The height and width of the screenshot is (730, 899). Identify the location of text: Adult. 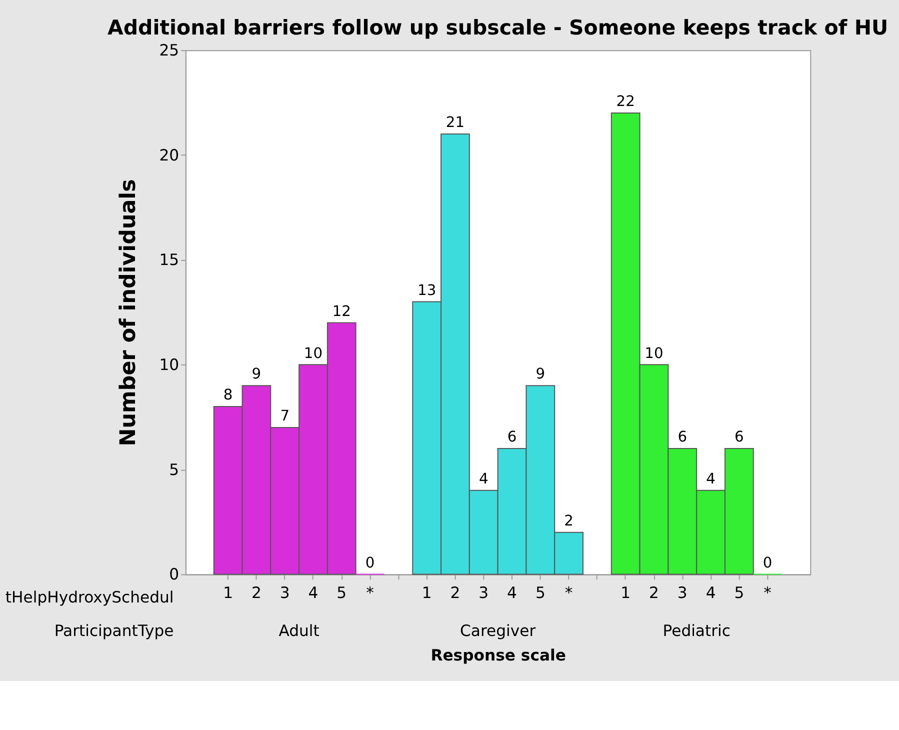
(299, 631).